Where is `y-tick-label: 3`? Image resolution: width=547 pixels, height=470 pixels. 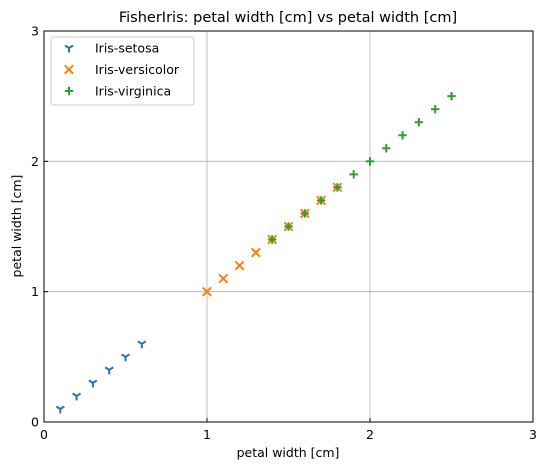
y-tick-label: 3 is located at coordinates (35, 31).